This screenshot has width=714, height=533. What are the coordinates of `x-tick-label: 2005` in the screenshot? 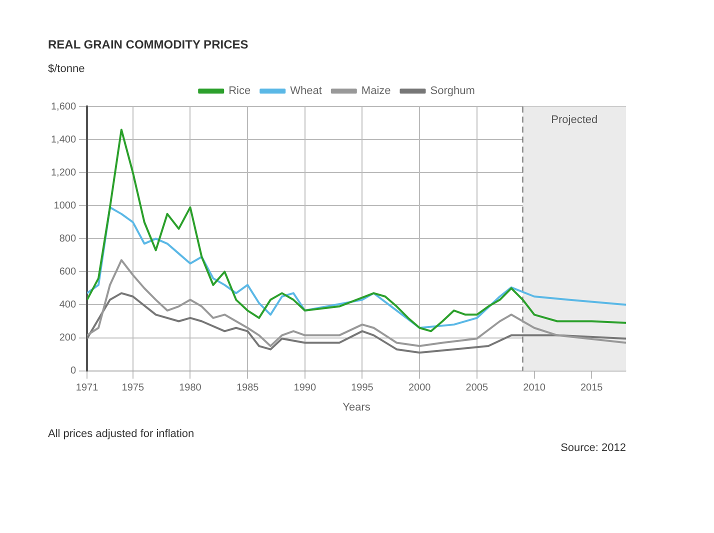 It's located at (477, 388).